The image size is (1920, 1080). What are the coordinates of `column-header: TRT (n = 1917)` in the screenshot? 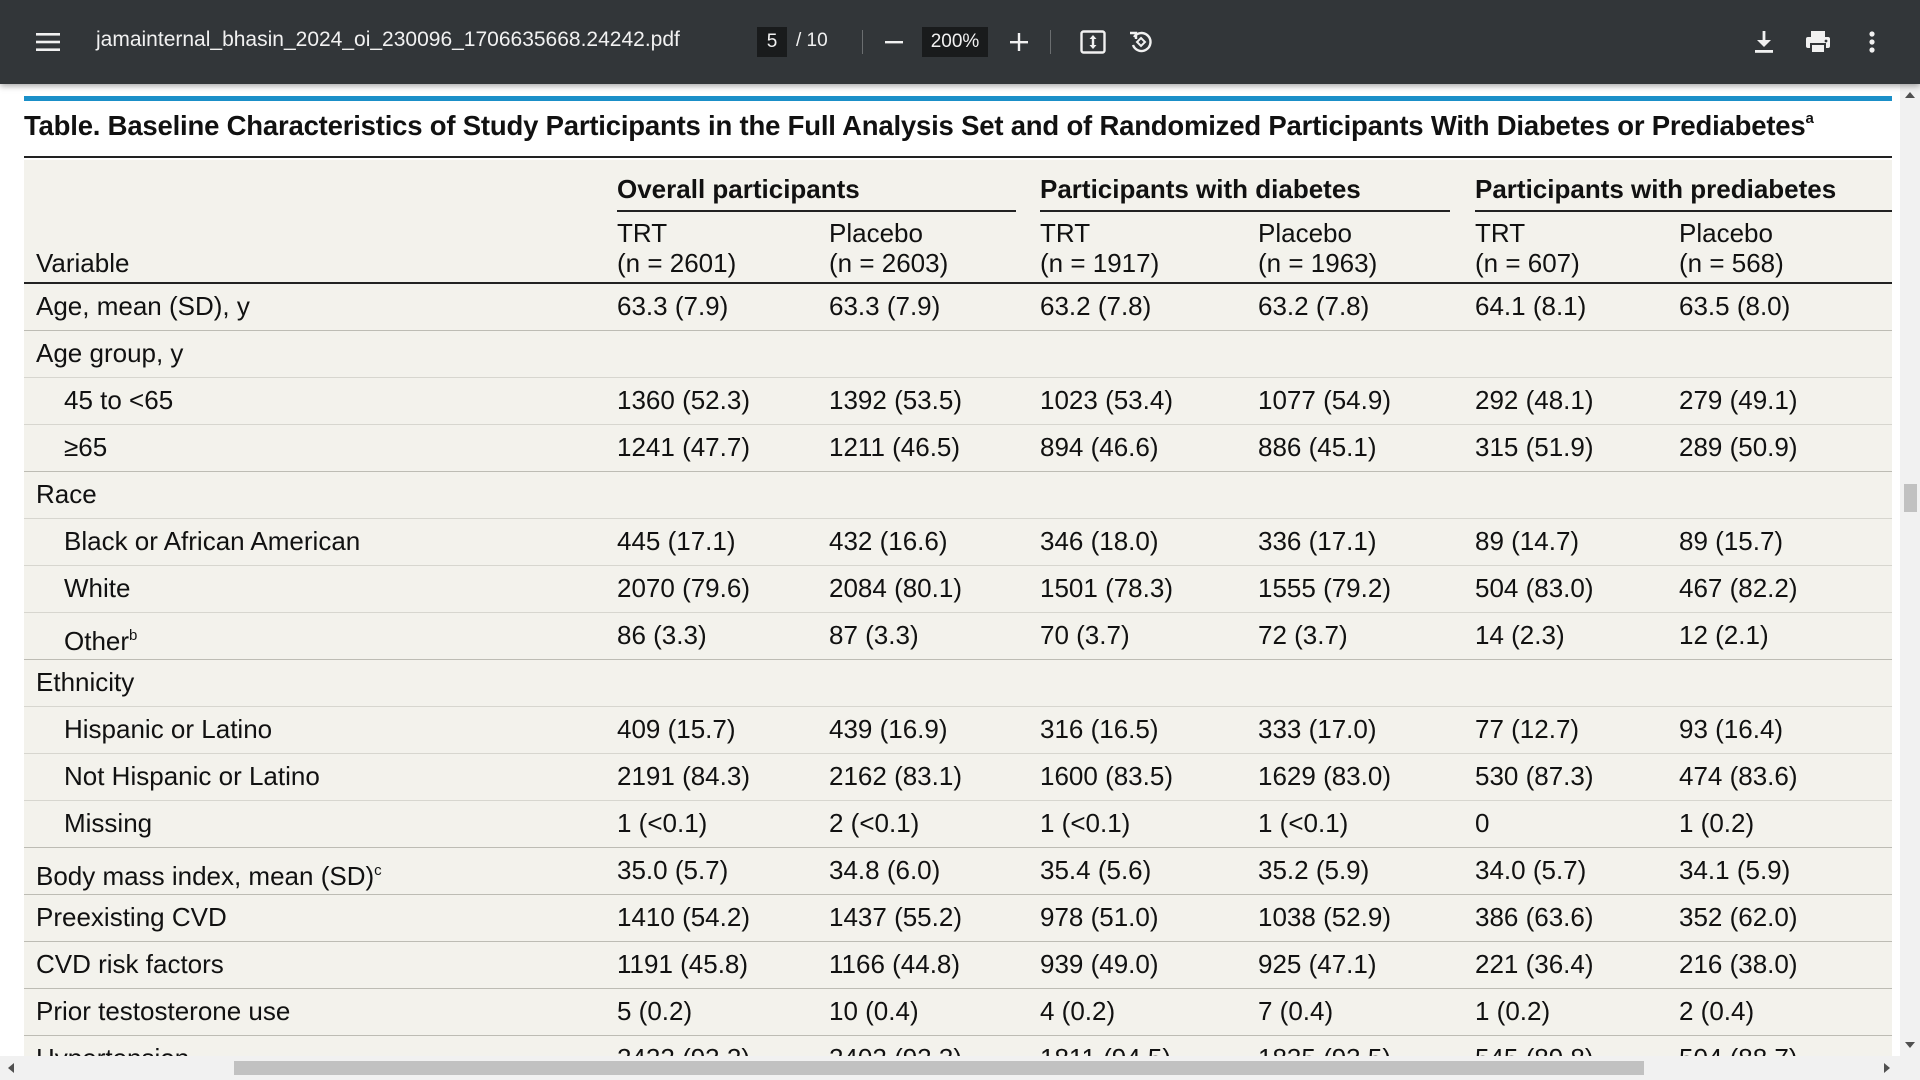 It's located at (1100, 248).